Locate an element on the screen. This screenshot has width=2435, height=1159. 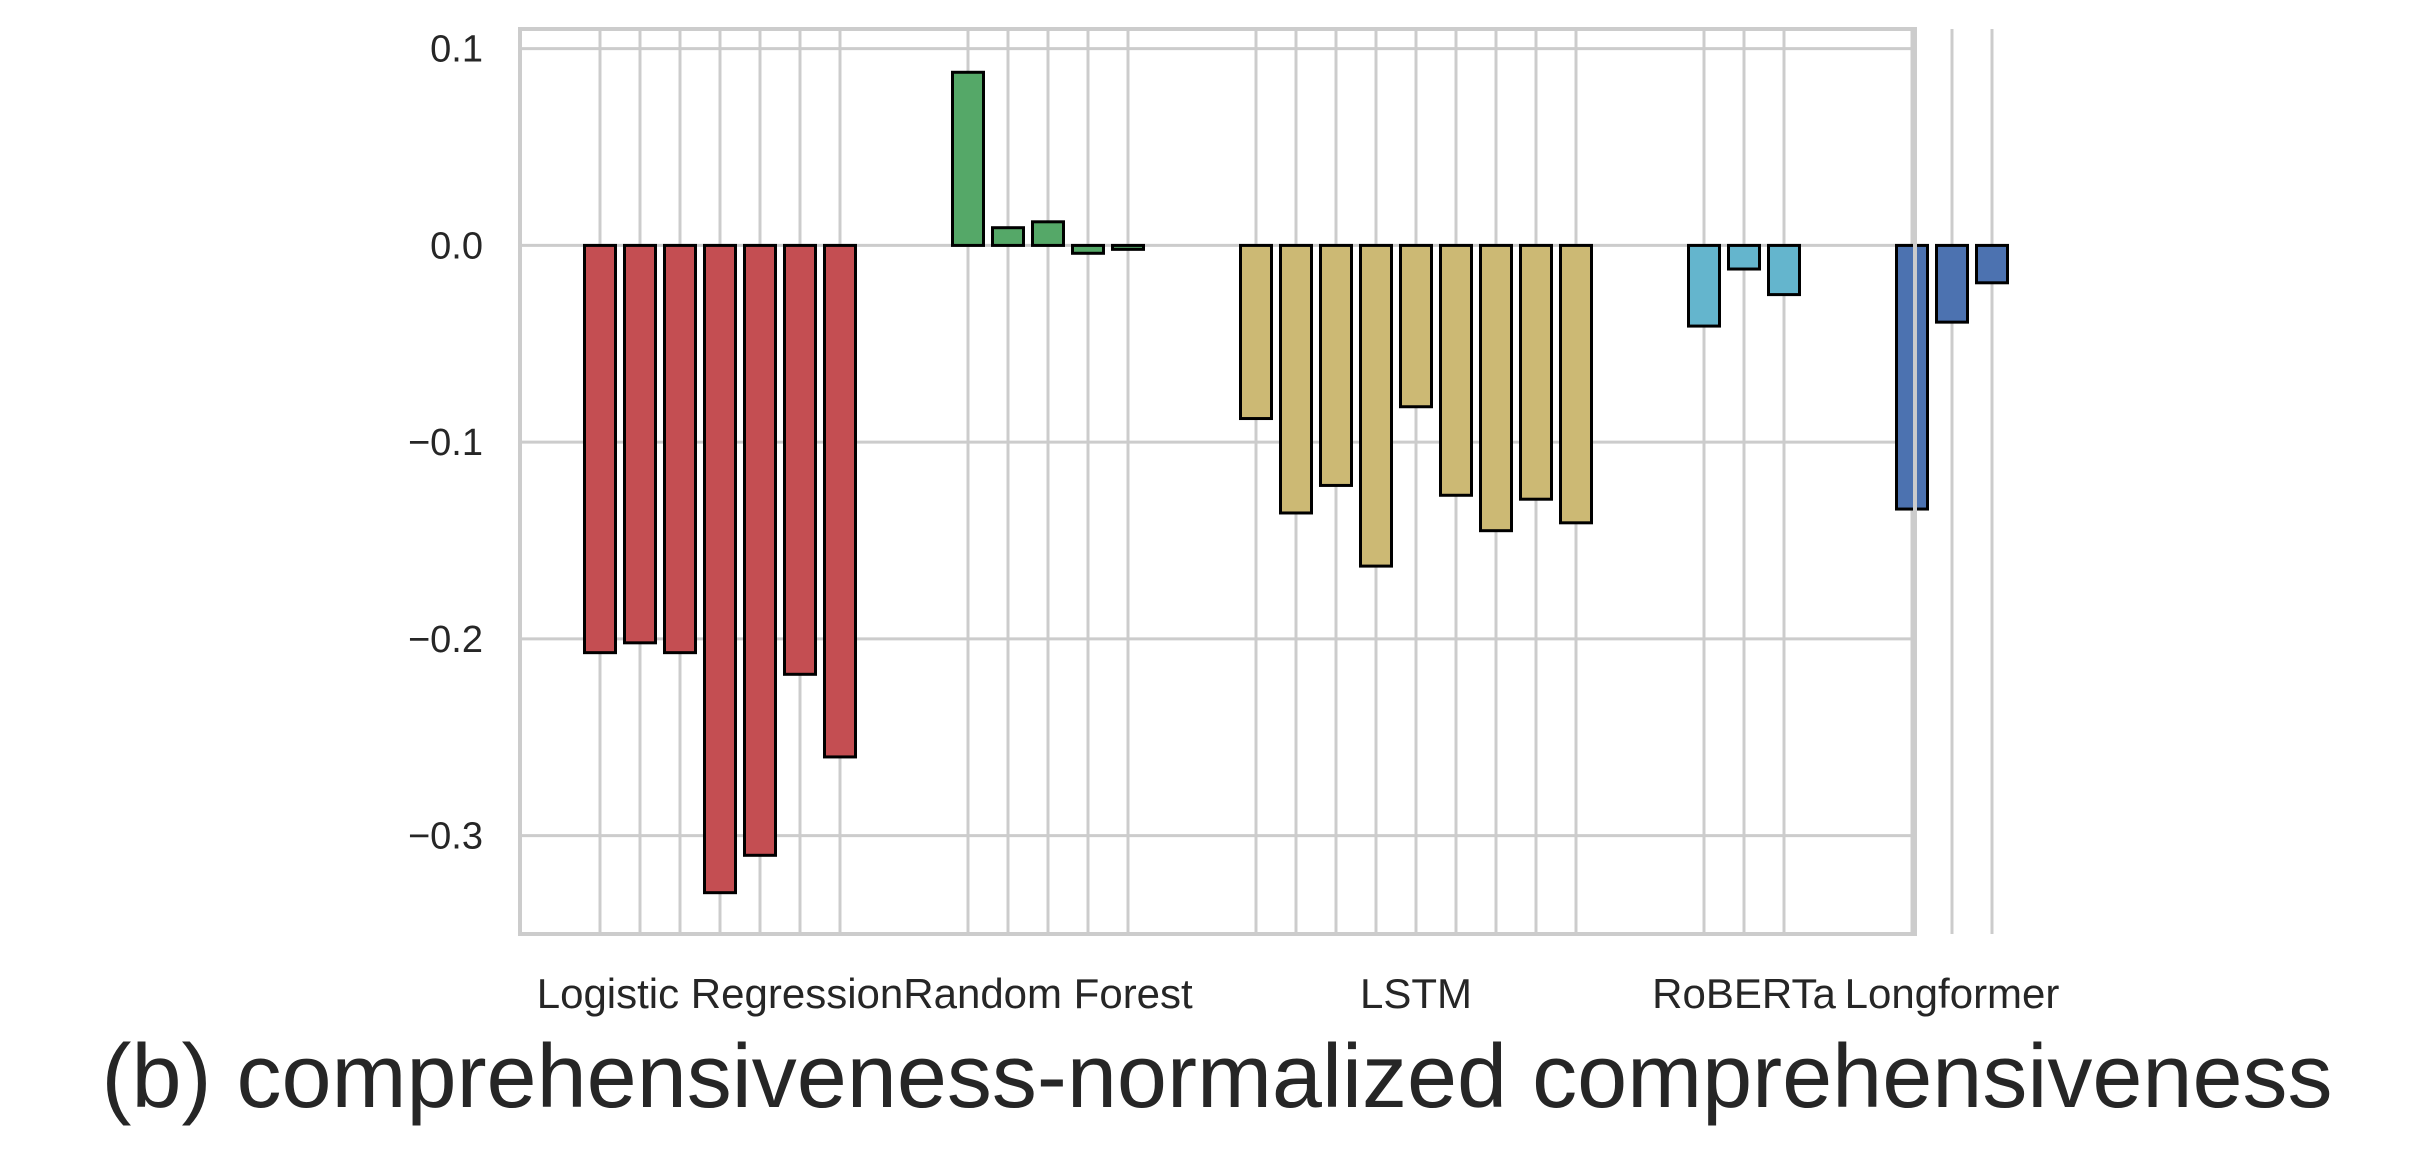
y-tick-label: 0.0 is located at coordinates (456, 246).